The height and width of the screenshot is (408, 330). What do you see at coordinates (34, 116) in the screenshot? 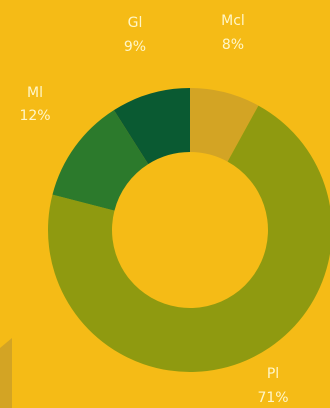
I see `segment-value-ml: 12%` at bounding box center [34, 116].